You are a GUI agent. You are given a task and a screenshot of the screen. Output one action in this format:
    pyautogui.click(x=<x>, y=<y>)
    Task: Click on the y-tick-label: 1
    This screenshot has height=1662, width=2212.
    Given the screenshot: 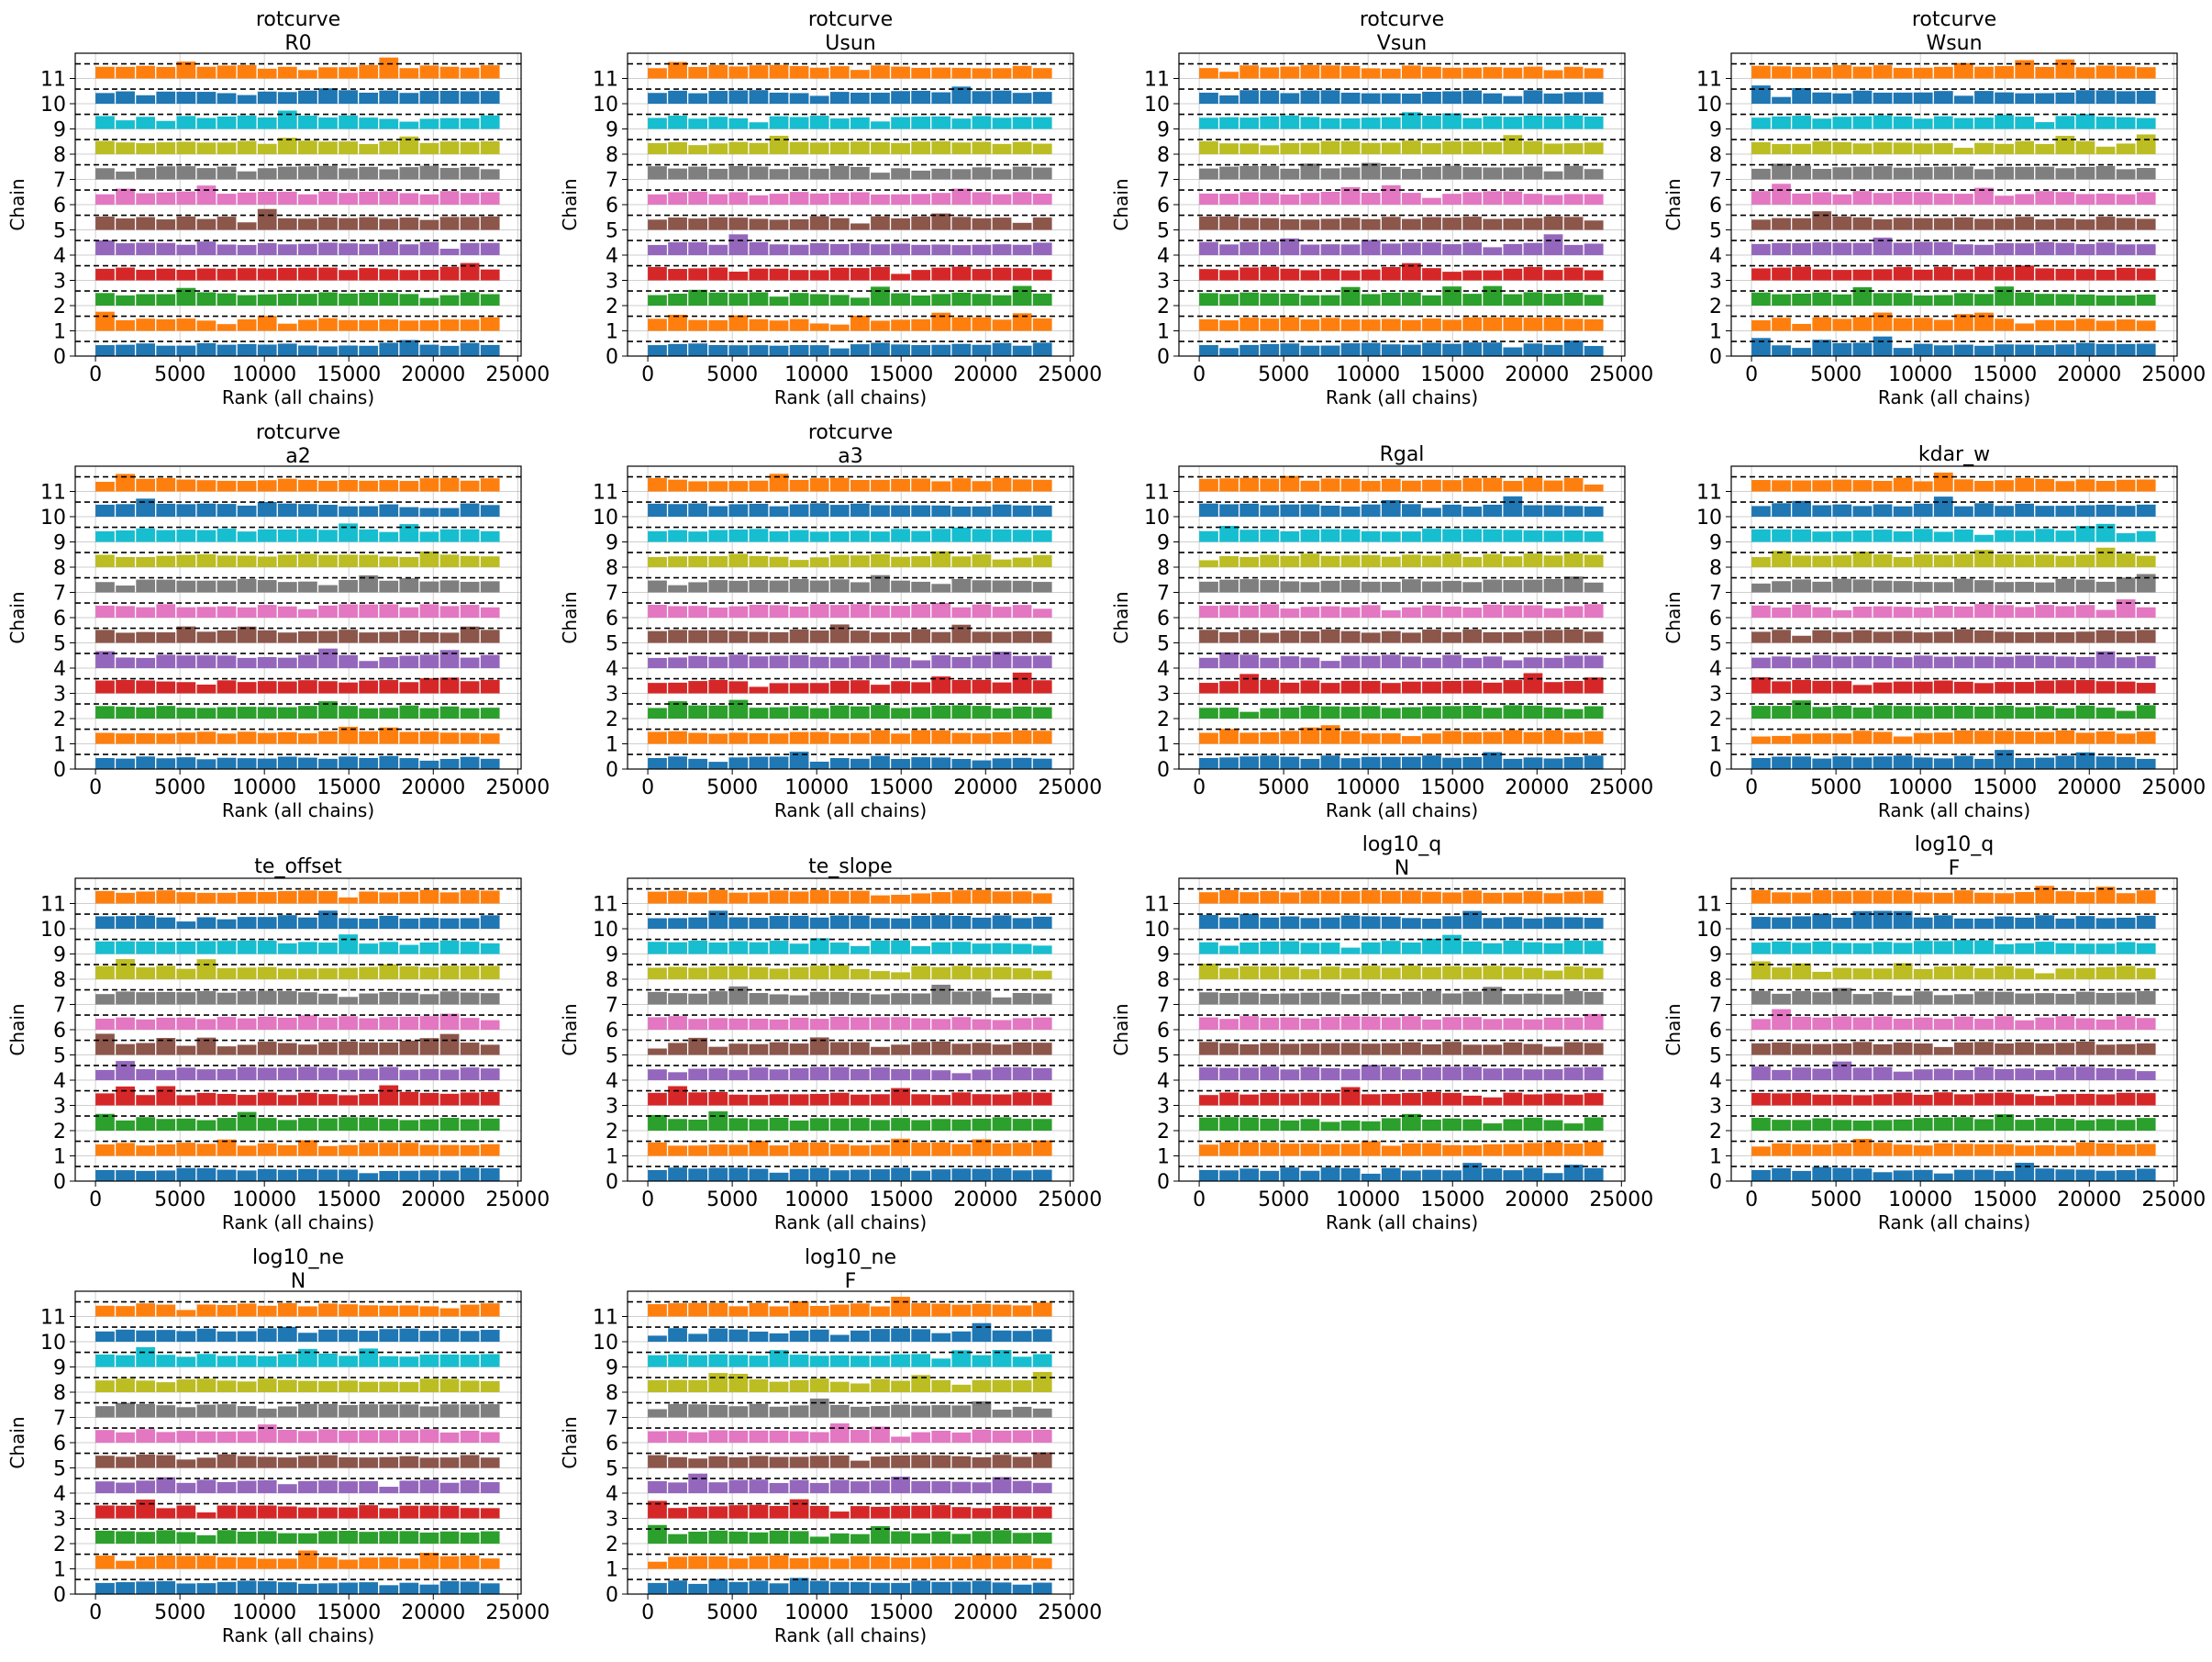 What is the action you would take?
    pyautogui.click(x=612, y=745)
    